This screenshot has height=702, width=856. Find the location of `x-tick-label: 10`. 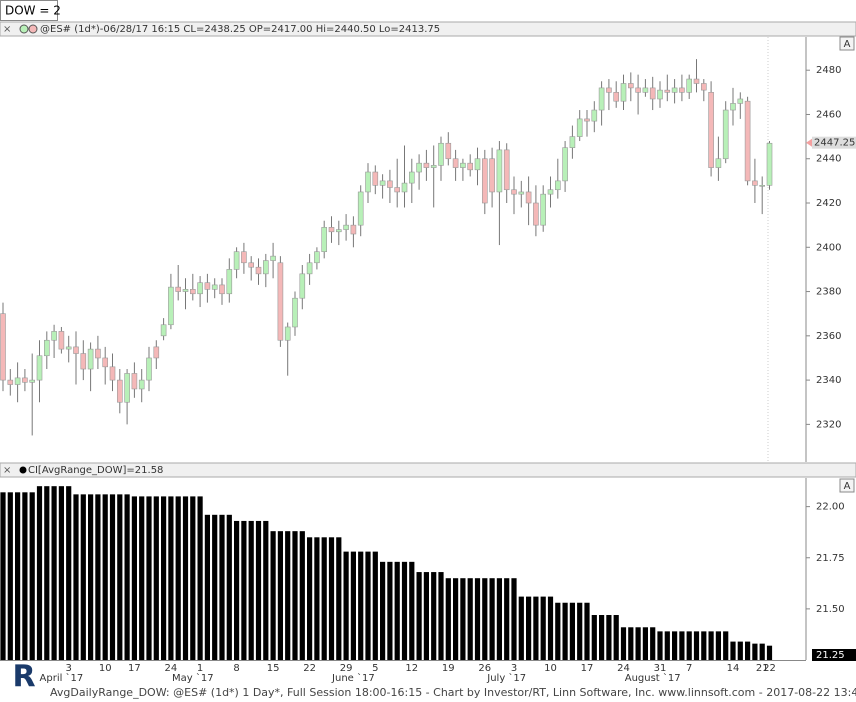

x-tick-label: 10 is located at coordinates (105, 668).